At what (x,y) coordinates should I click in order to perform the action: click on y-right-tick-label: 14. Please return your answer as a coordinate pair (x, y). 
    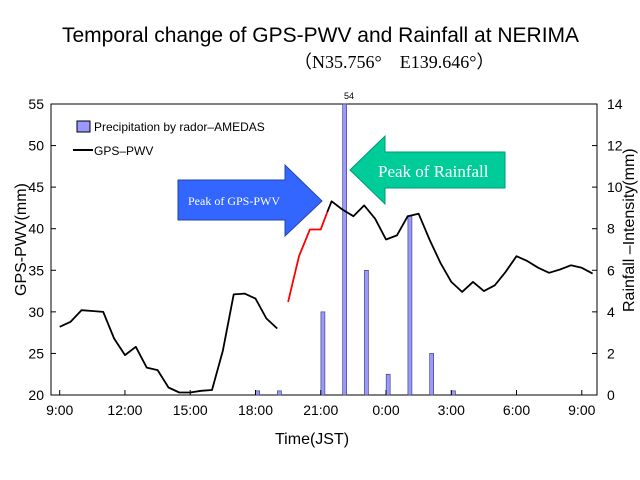
    Looking at the image, I should click on (615, 104).